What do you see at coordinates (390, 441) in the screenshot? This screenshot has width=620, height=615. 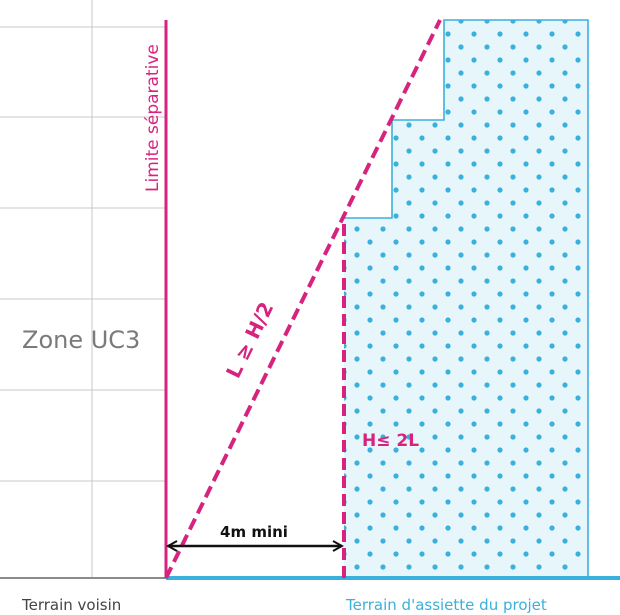 I see `height-rule-label: H≤ 2L` at bounding box center [390, 441].